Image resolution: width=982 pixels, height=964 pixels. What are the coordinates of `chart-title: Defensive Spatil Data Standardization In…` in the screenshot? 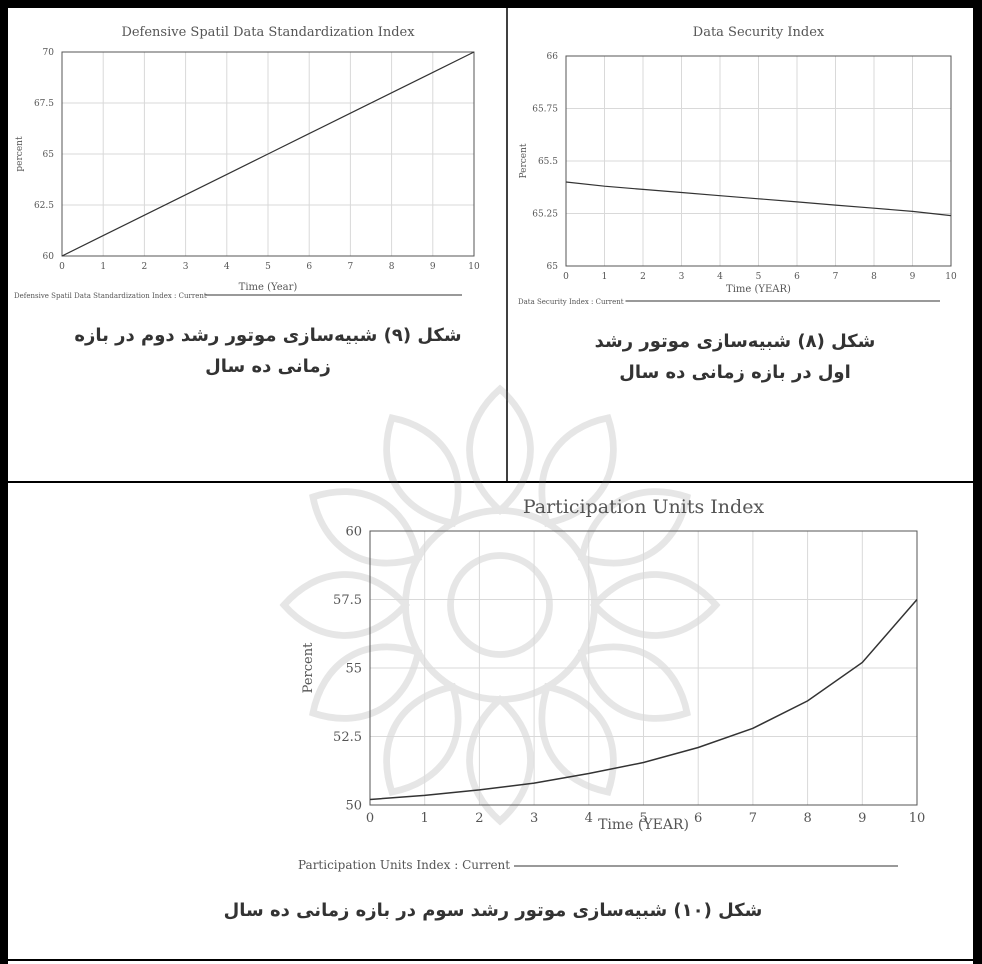 It's located at (268, 32).